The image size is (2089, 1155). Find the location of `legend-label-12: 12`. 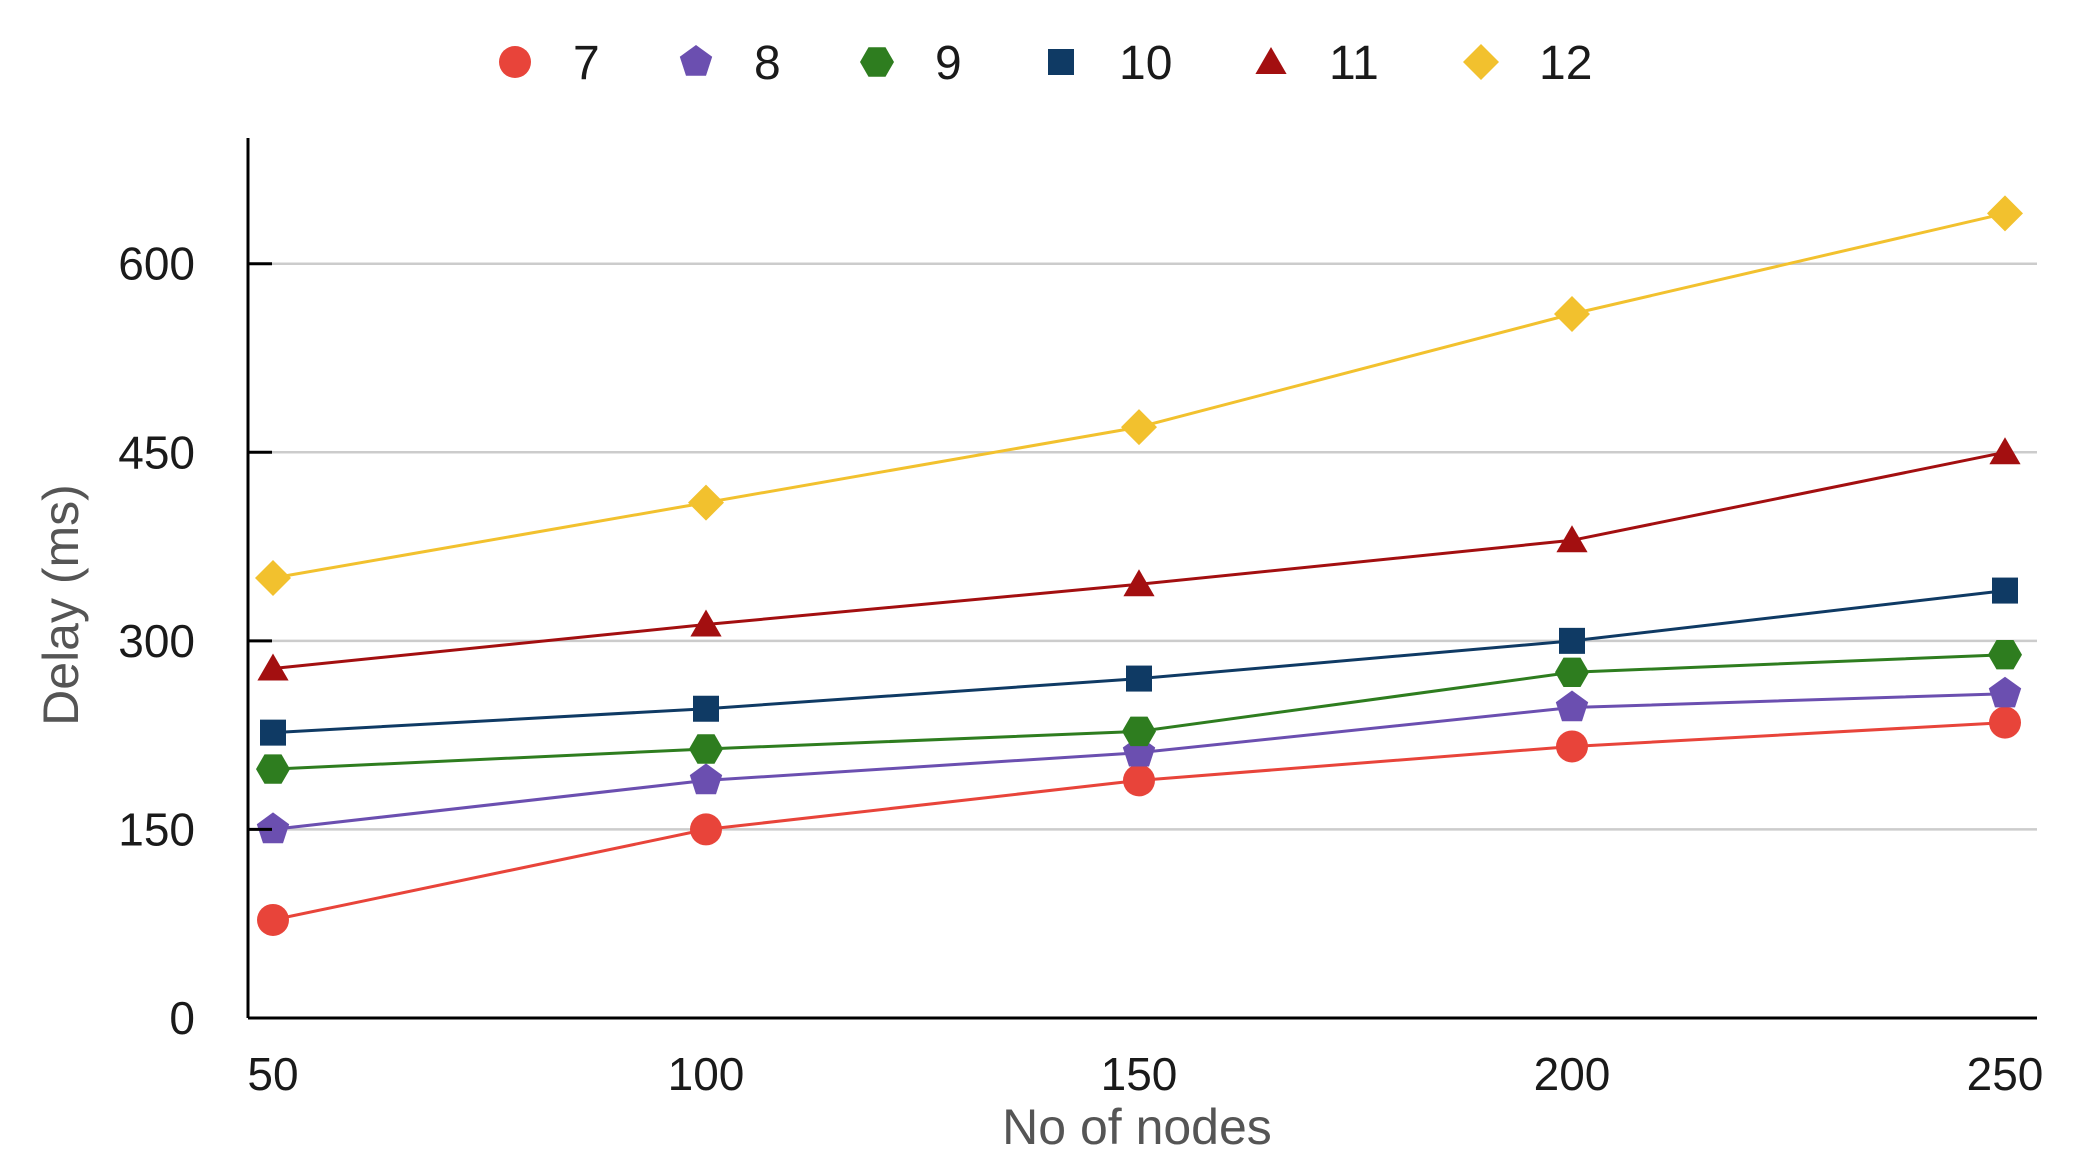

legend-label-12: 12 is located at coordinates (1565, 63).